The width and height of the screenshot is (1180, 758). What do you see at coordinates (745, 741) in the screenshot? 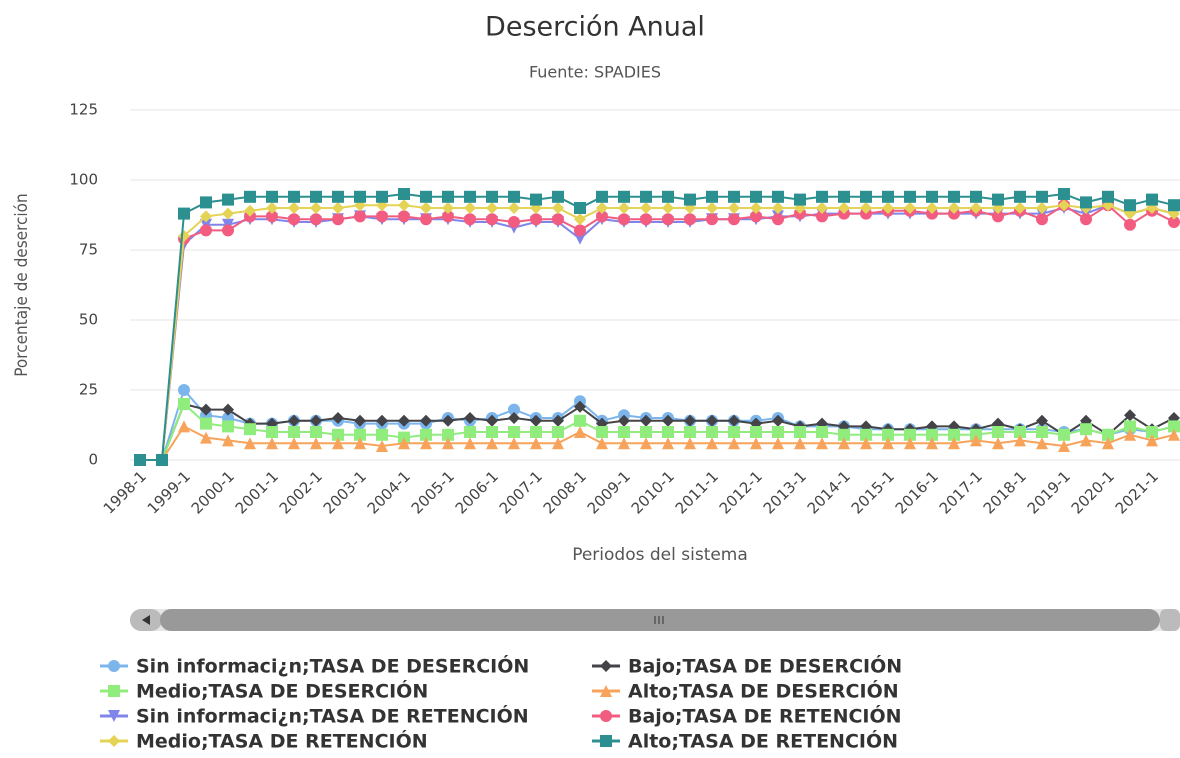
I see `legend-item: Alto;TASA DE RETENCIÓN` at bounding box center [745, 741].